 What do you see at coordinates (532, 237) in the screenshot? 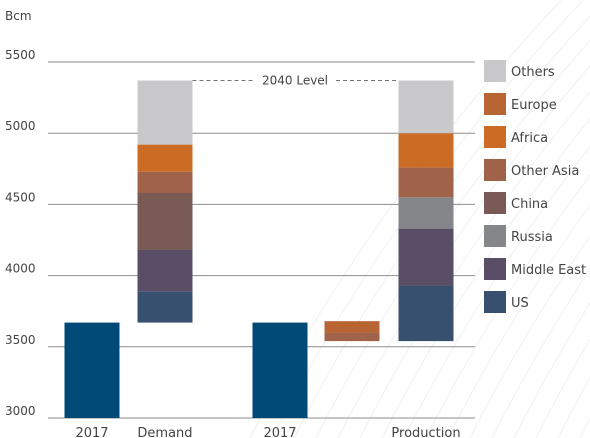
I see `legend-label: Russia` at bounding box center [532, 237].